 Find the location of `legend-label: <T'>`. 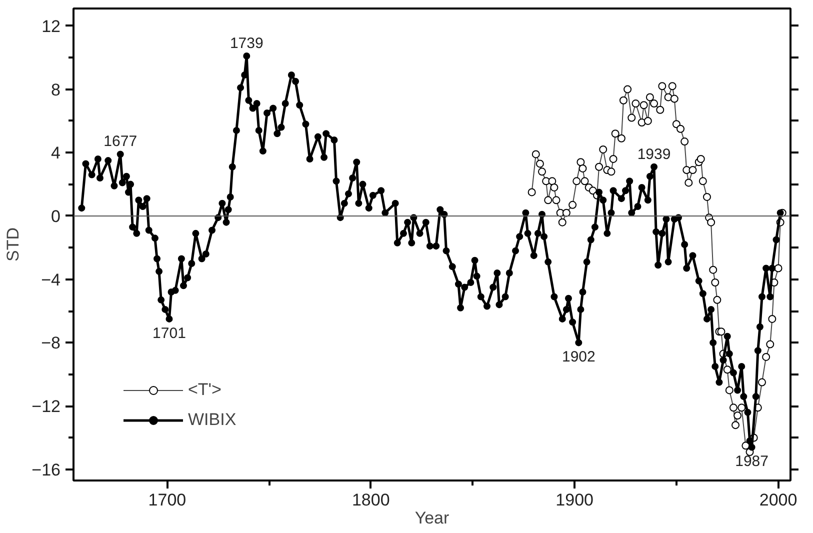

legend-label: <T'> is located at coordinates (205, 390).